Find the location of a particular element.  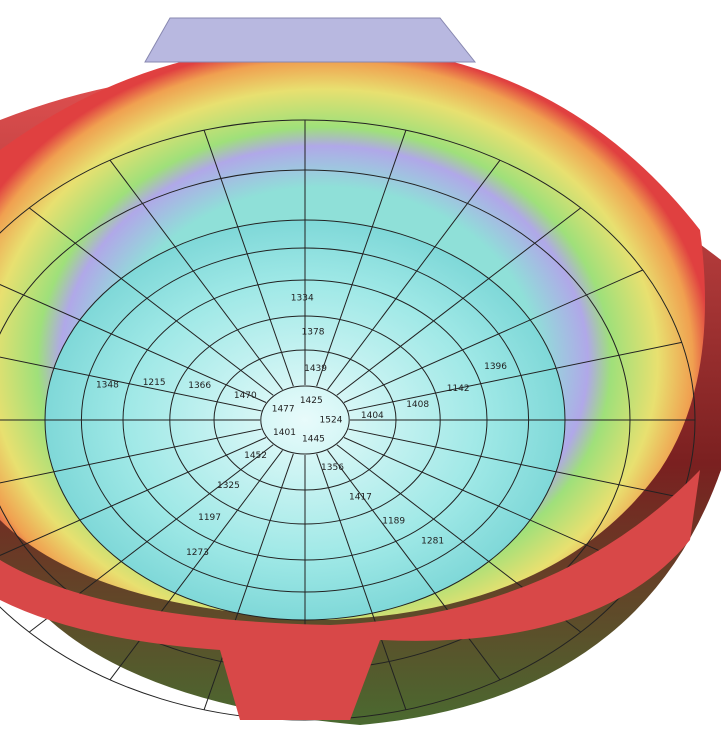

top-opening is located at coordinates (310, 40).